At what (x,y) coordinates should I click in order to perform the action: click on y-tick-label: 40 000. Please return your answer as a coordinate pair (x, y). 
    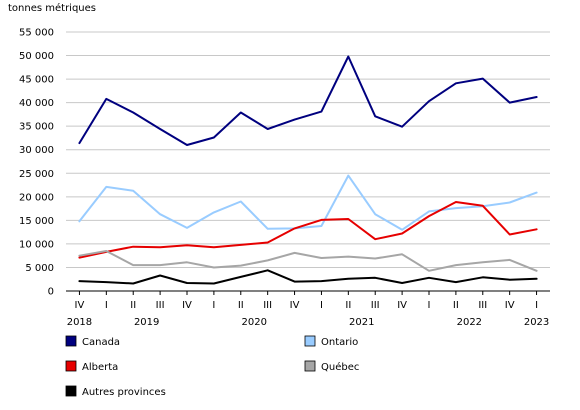
    Looking at the image, I should click on (36, 103).